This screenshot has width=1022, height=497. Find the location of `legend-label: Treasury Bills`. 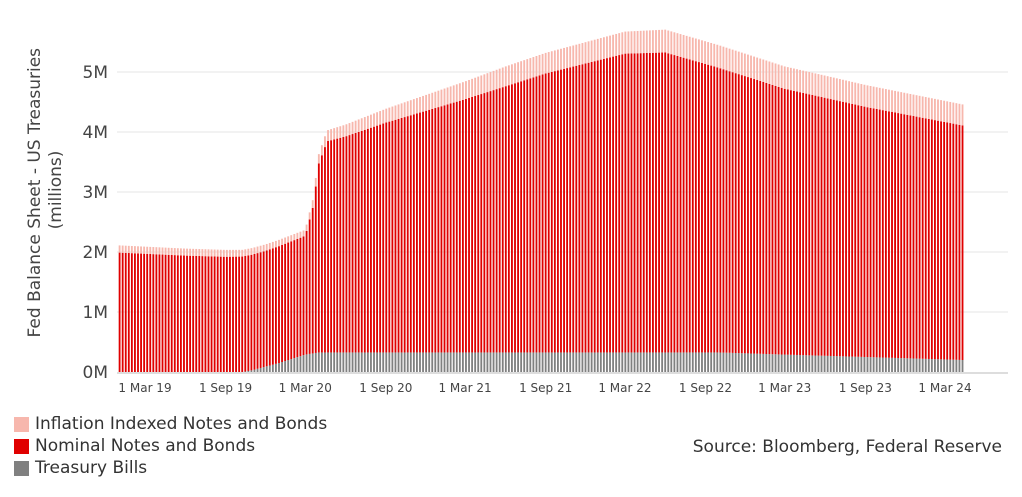

legend-label: Treasury Bills is located at coordinates (91, 468).